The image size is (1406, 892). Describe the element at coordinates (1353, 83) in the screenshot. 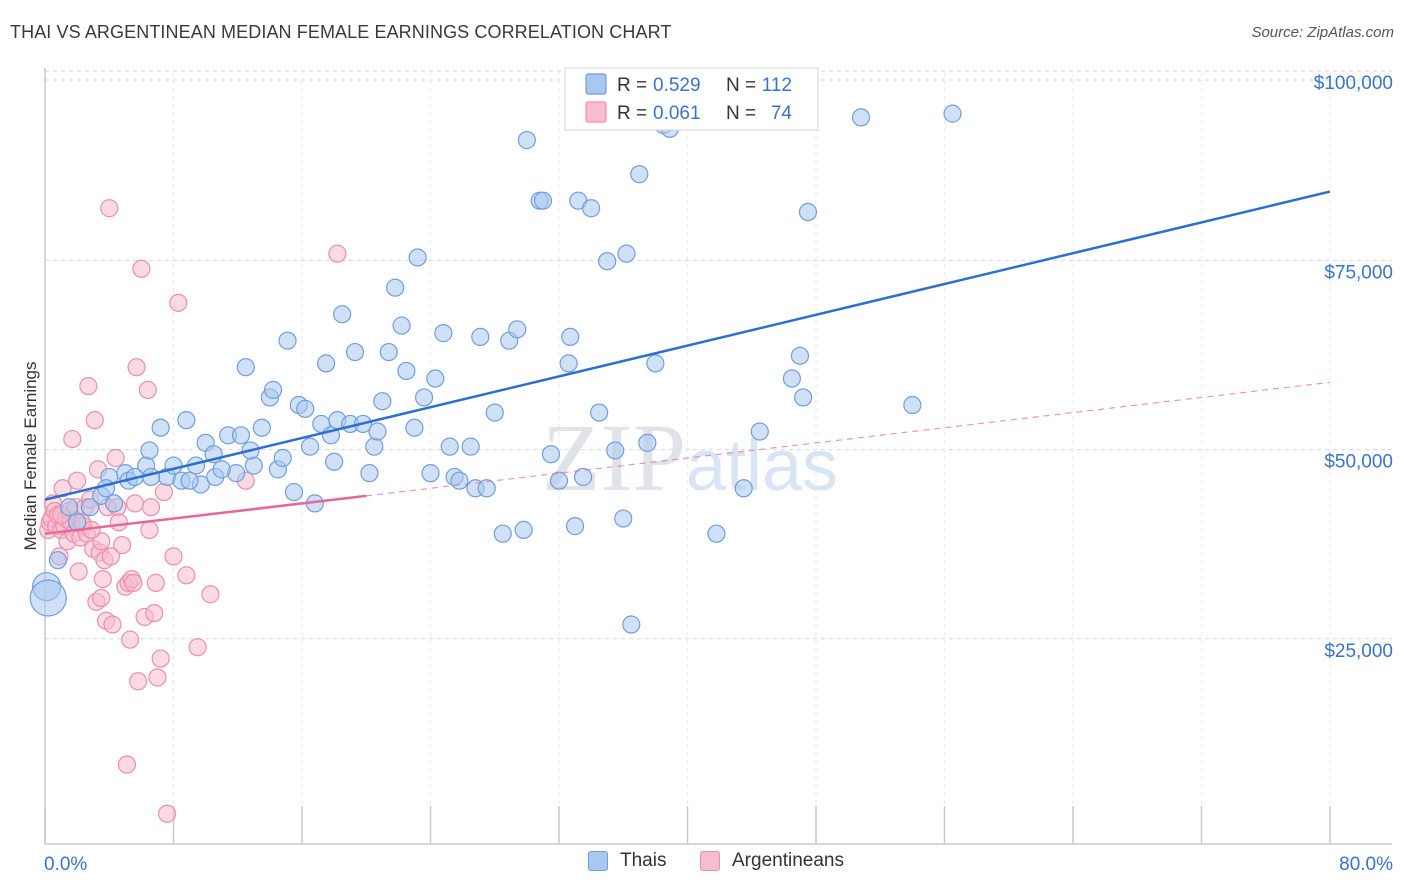

I see `y-tick-label: $100,000` at that location.